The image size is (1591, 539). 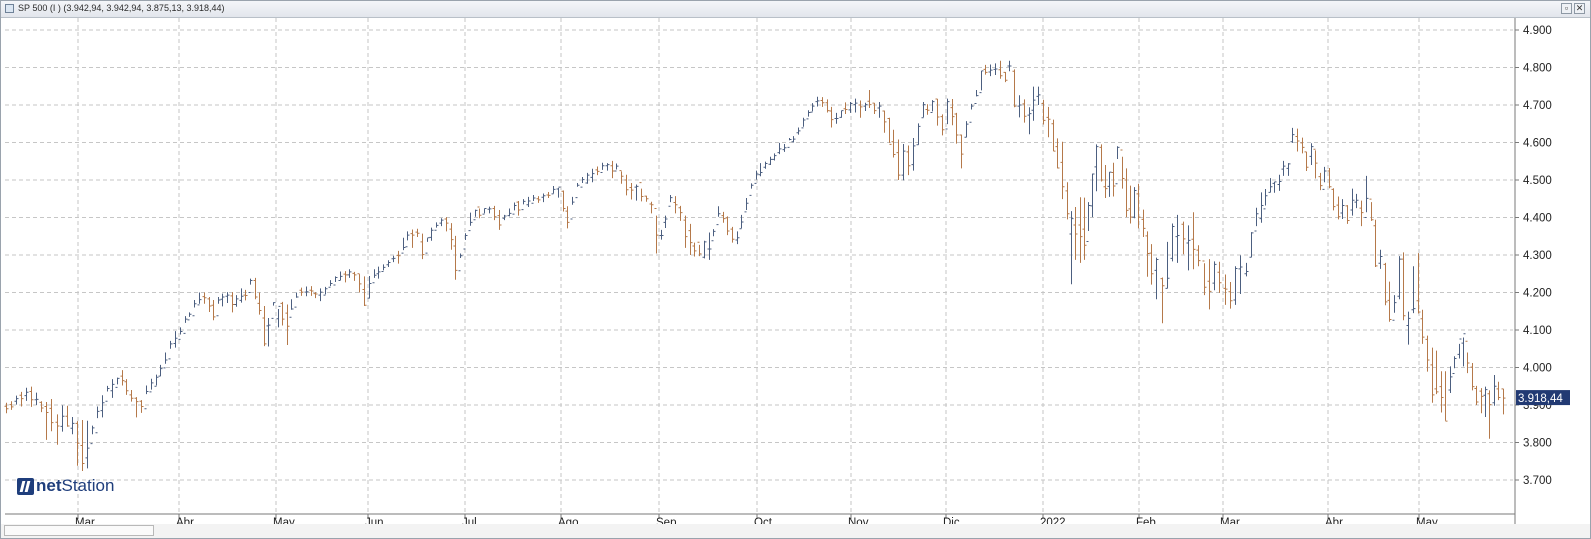 I want to click on last-price-label: 3.918,44, so click(x=1540, y=399).